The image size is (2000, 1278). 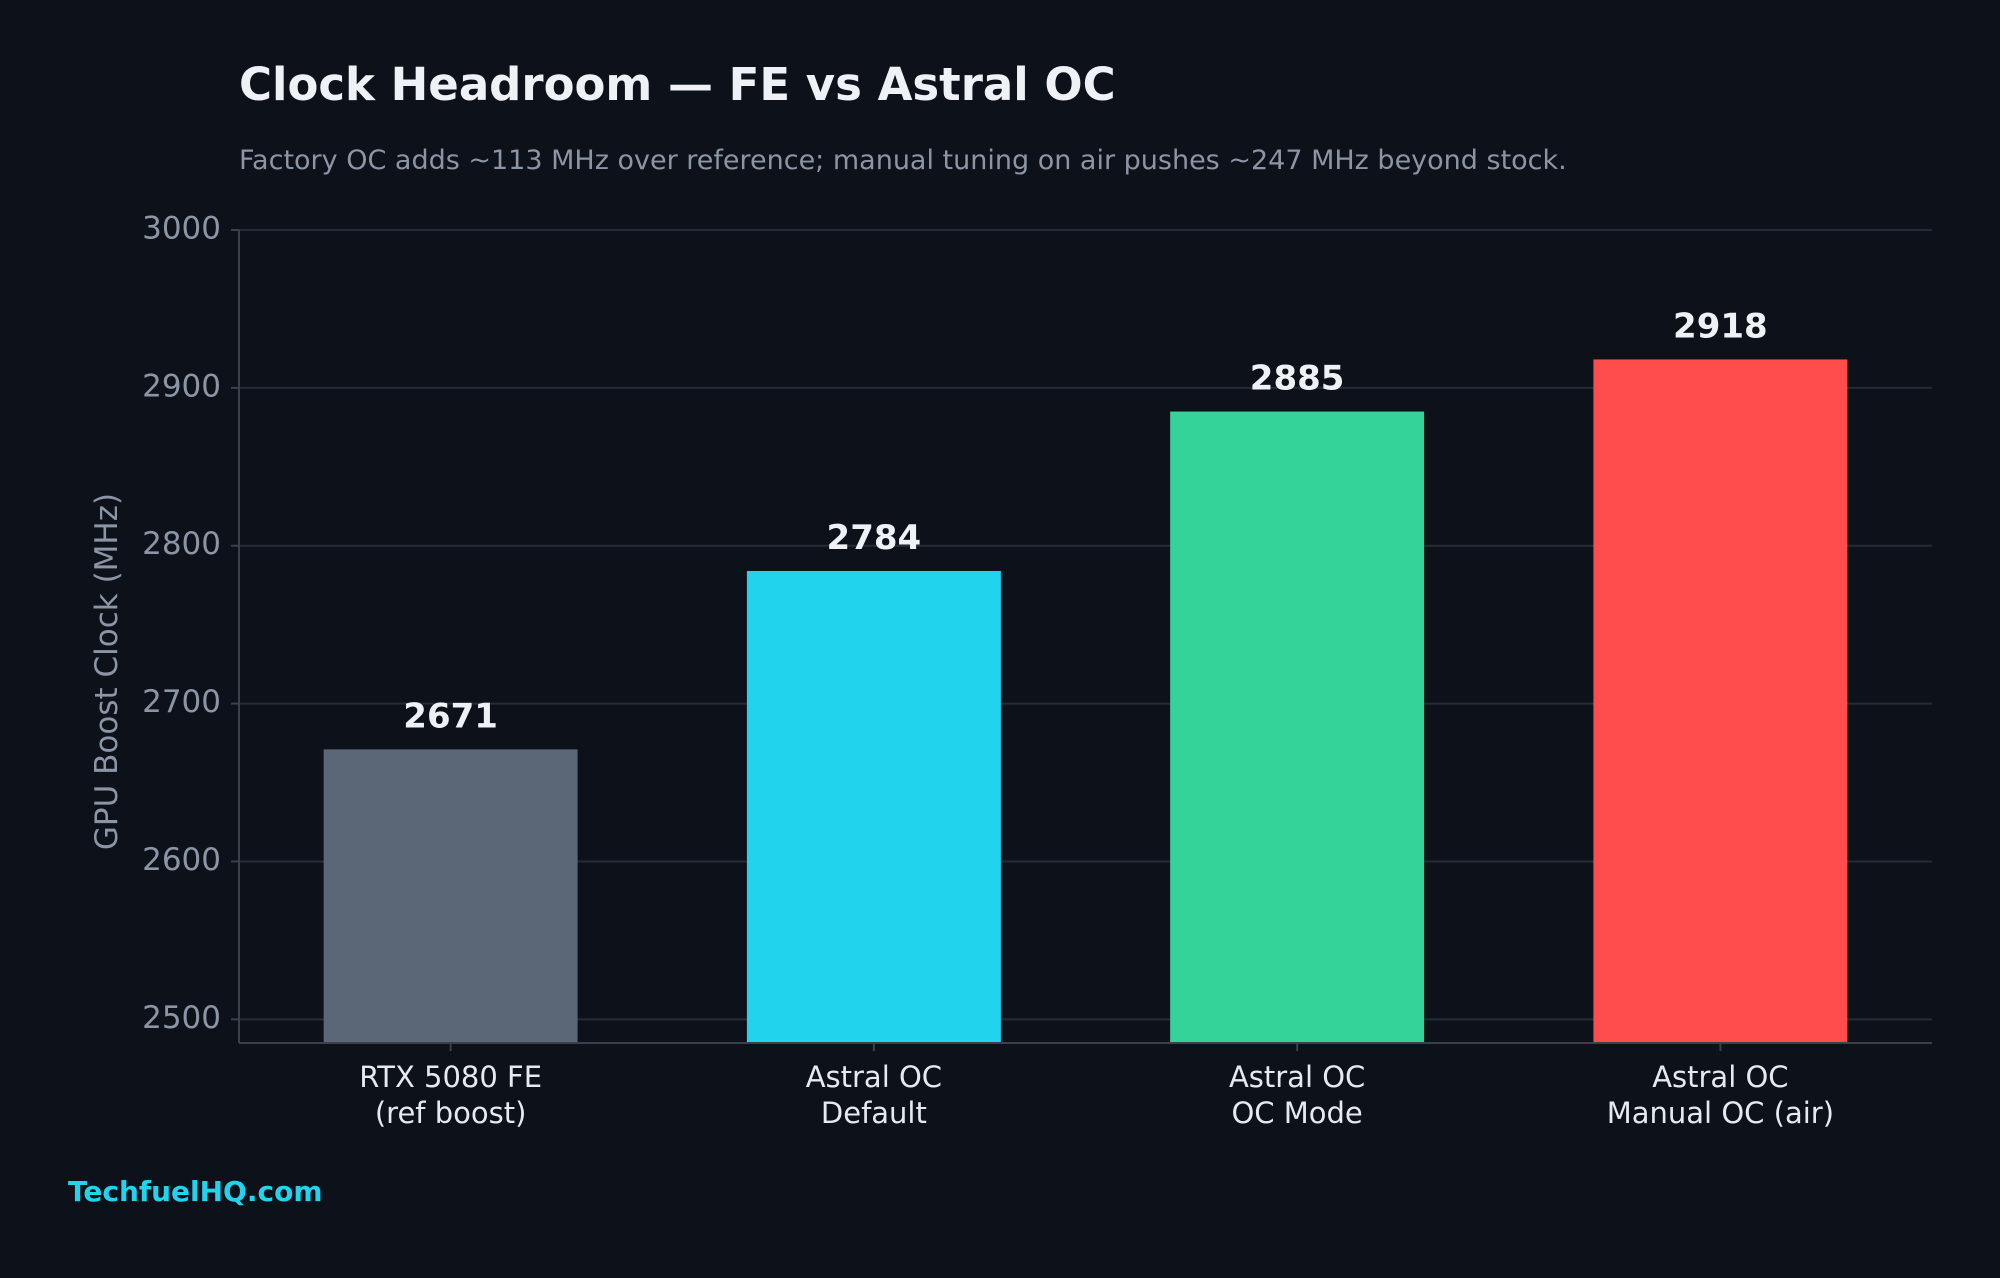 I want to click on bar-value-label: 2784, so click(x=874, y=538).